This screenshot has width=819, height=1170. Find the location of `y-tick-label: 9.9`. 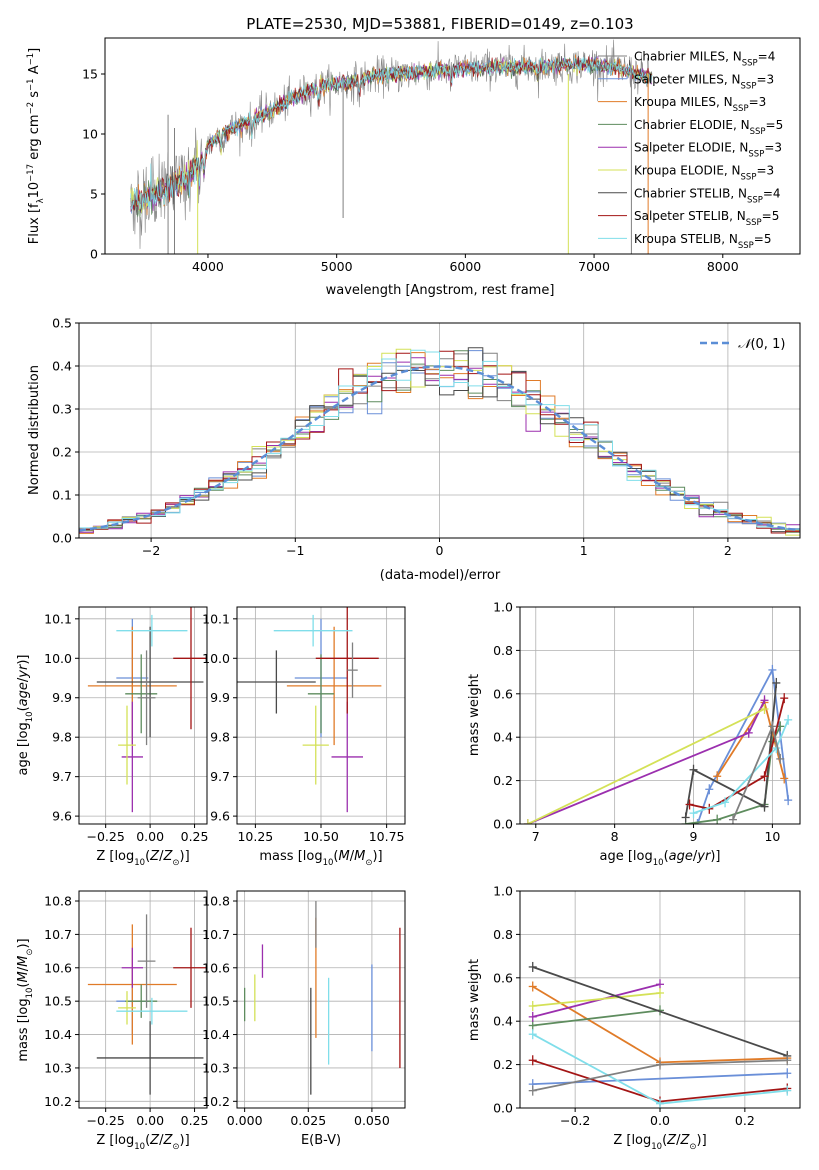

y-tick-label: 9.9 is located at coordinates (220, 697).